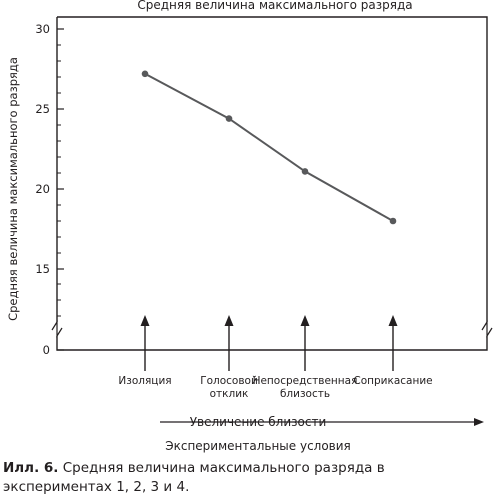  Describe the element at coordinates (42, 269) in the screenshot. I see `y-tick-label: 15` at that location.